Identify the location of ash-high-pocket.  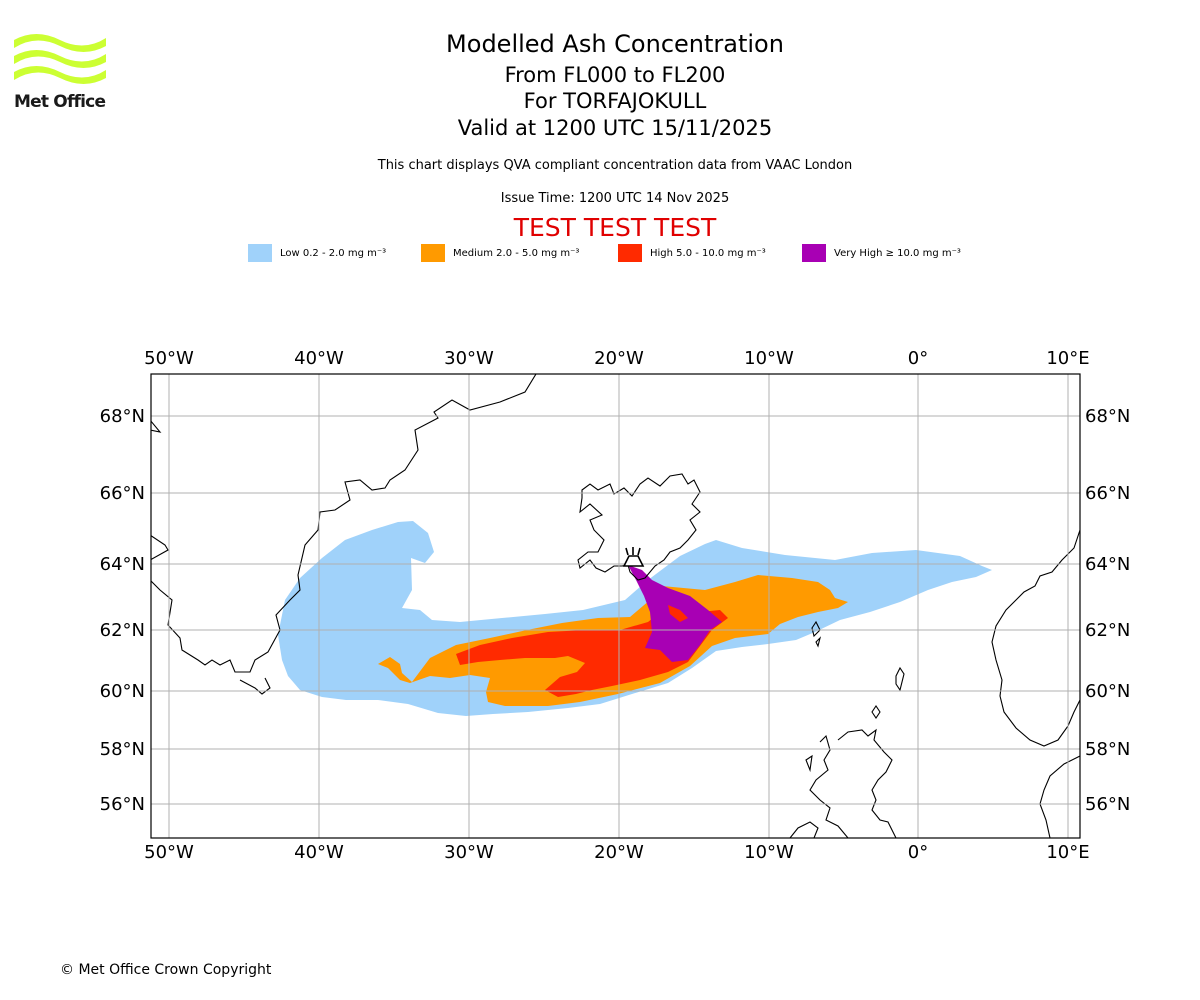
(678, 613).